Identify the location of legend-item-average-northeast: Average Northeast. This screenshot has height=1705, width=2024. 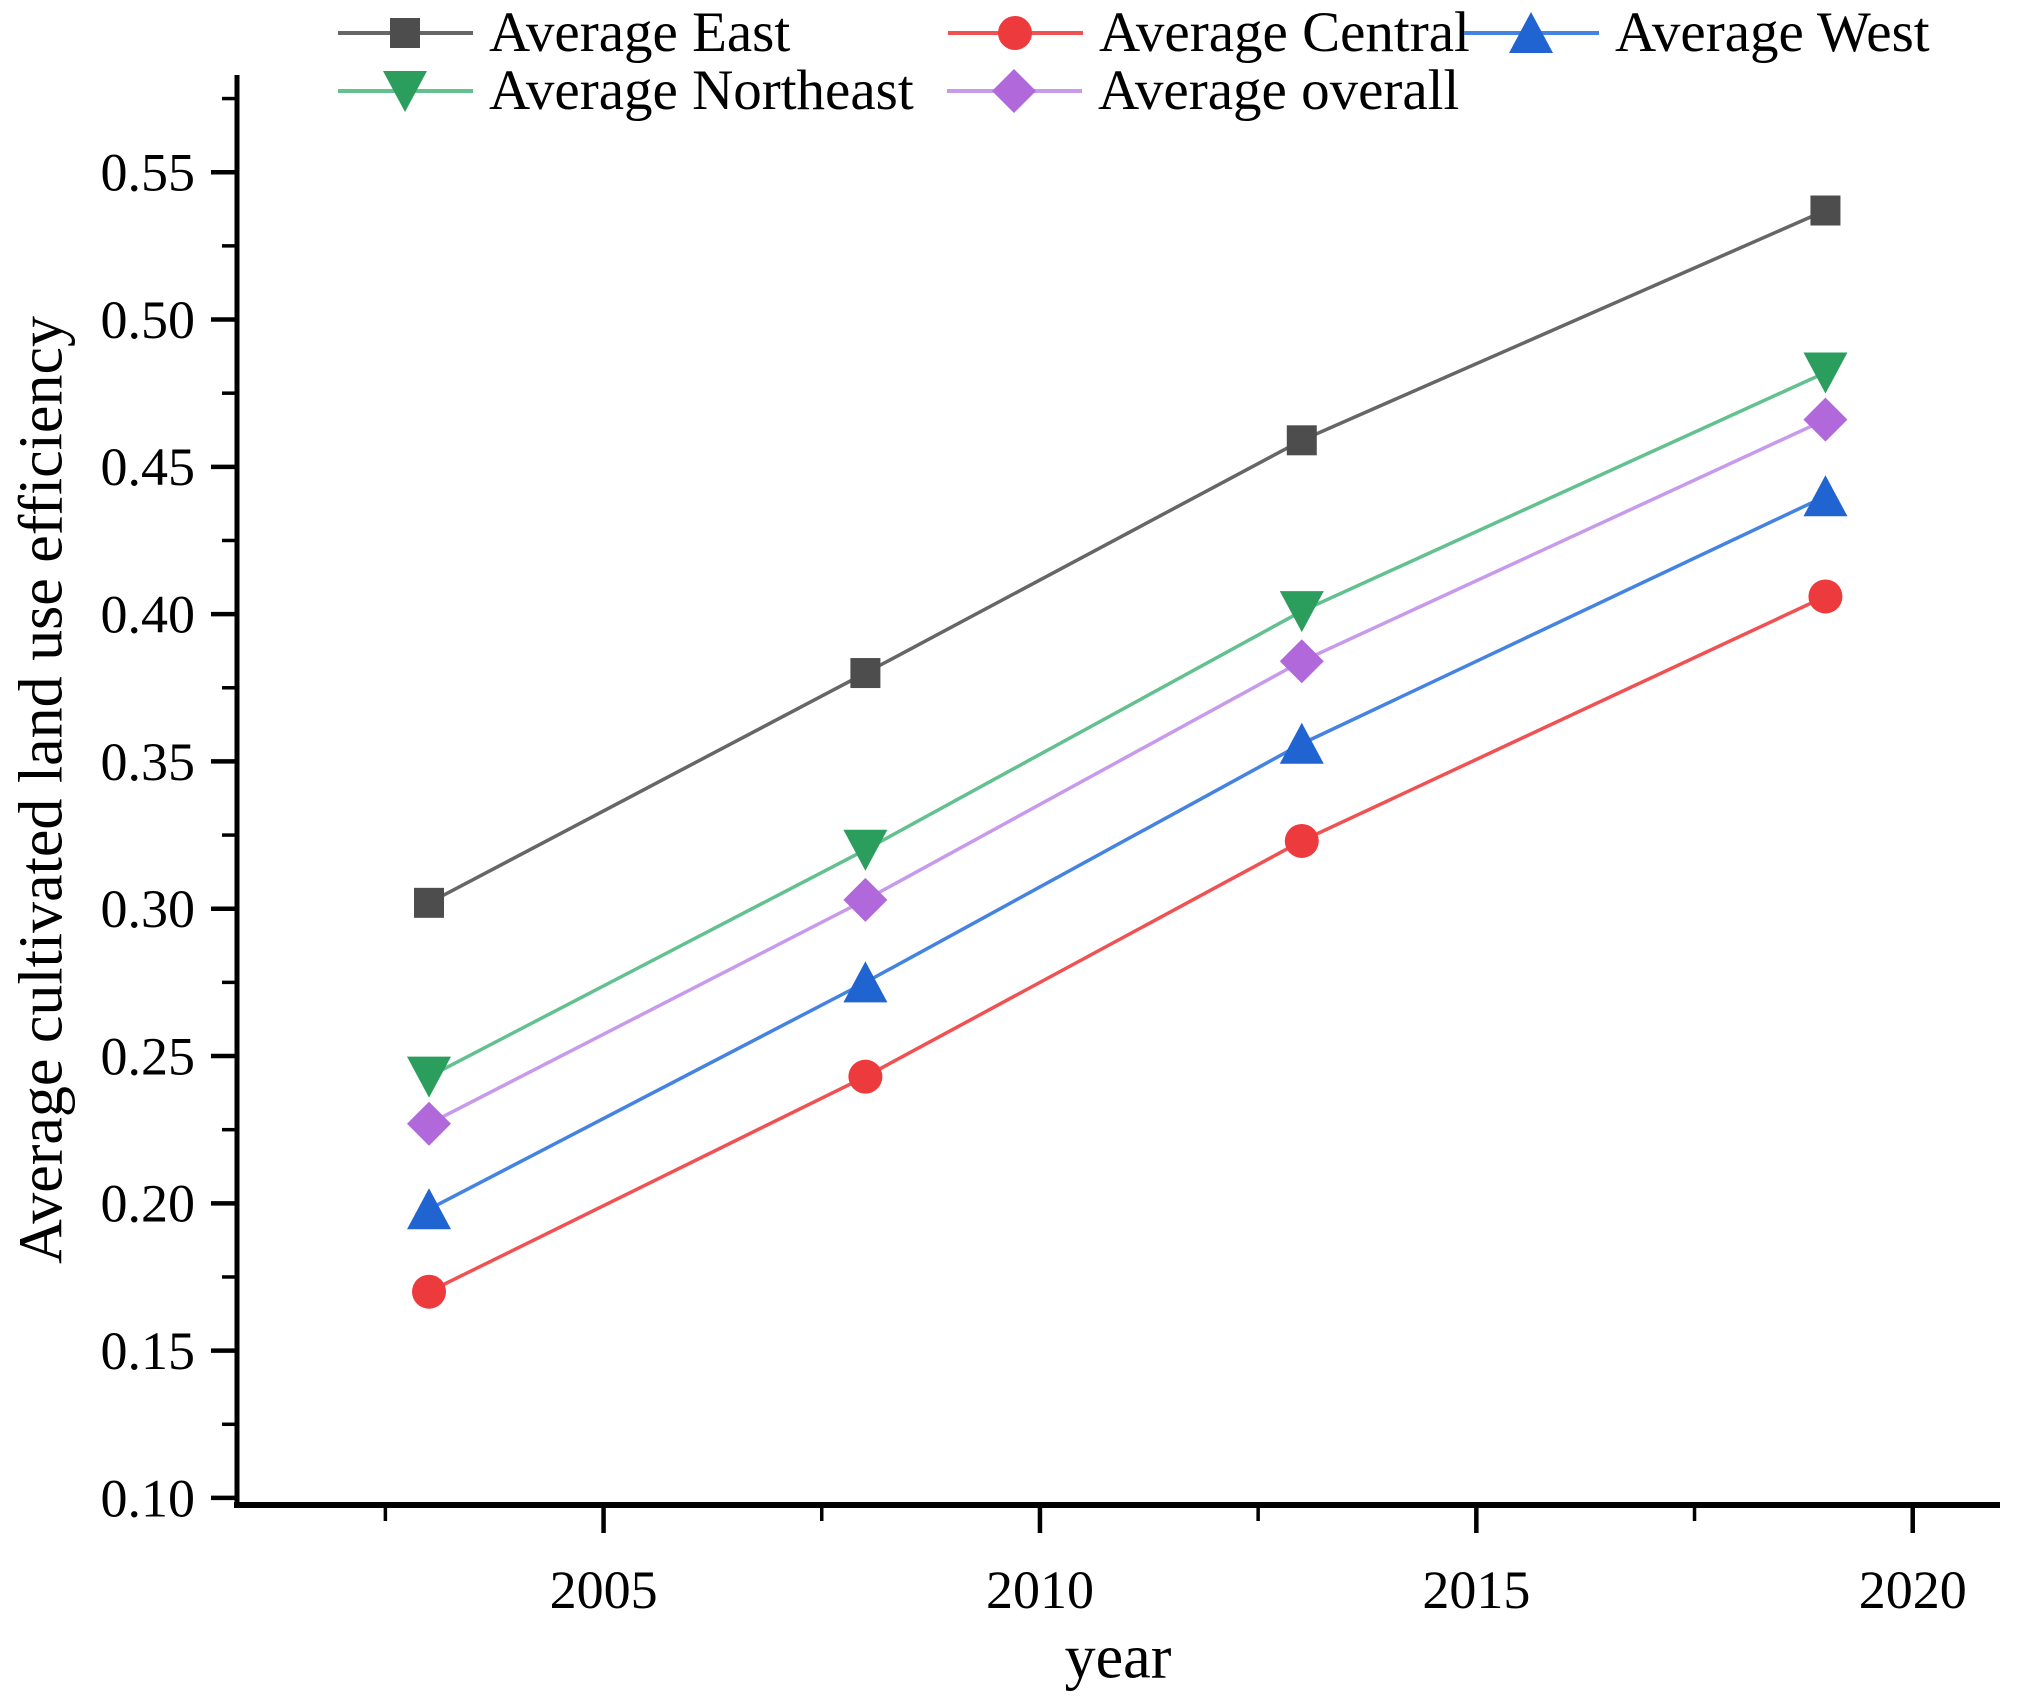
(626, 91).